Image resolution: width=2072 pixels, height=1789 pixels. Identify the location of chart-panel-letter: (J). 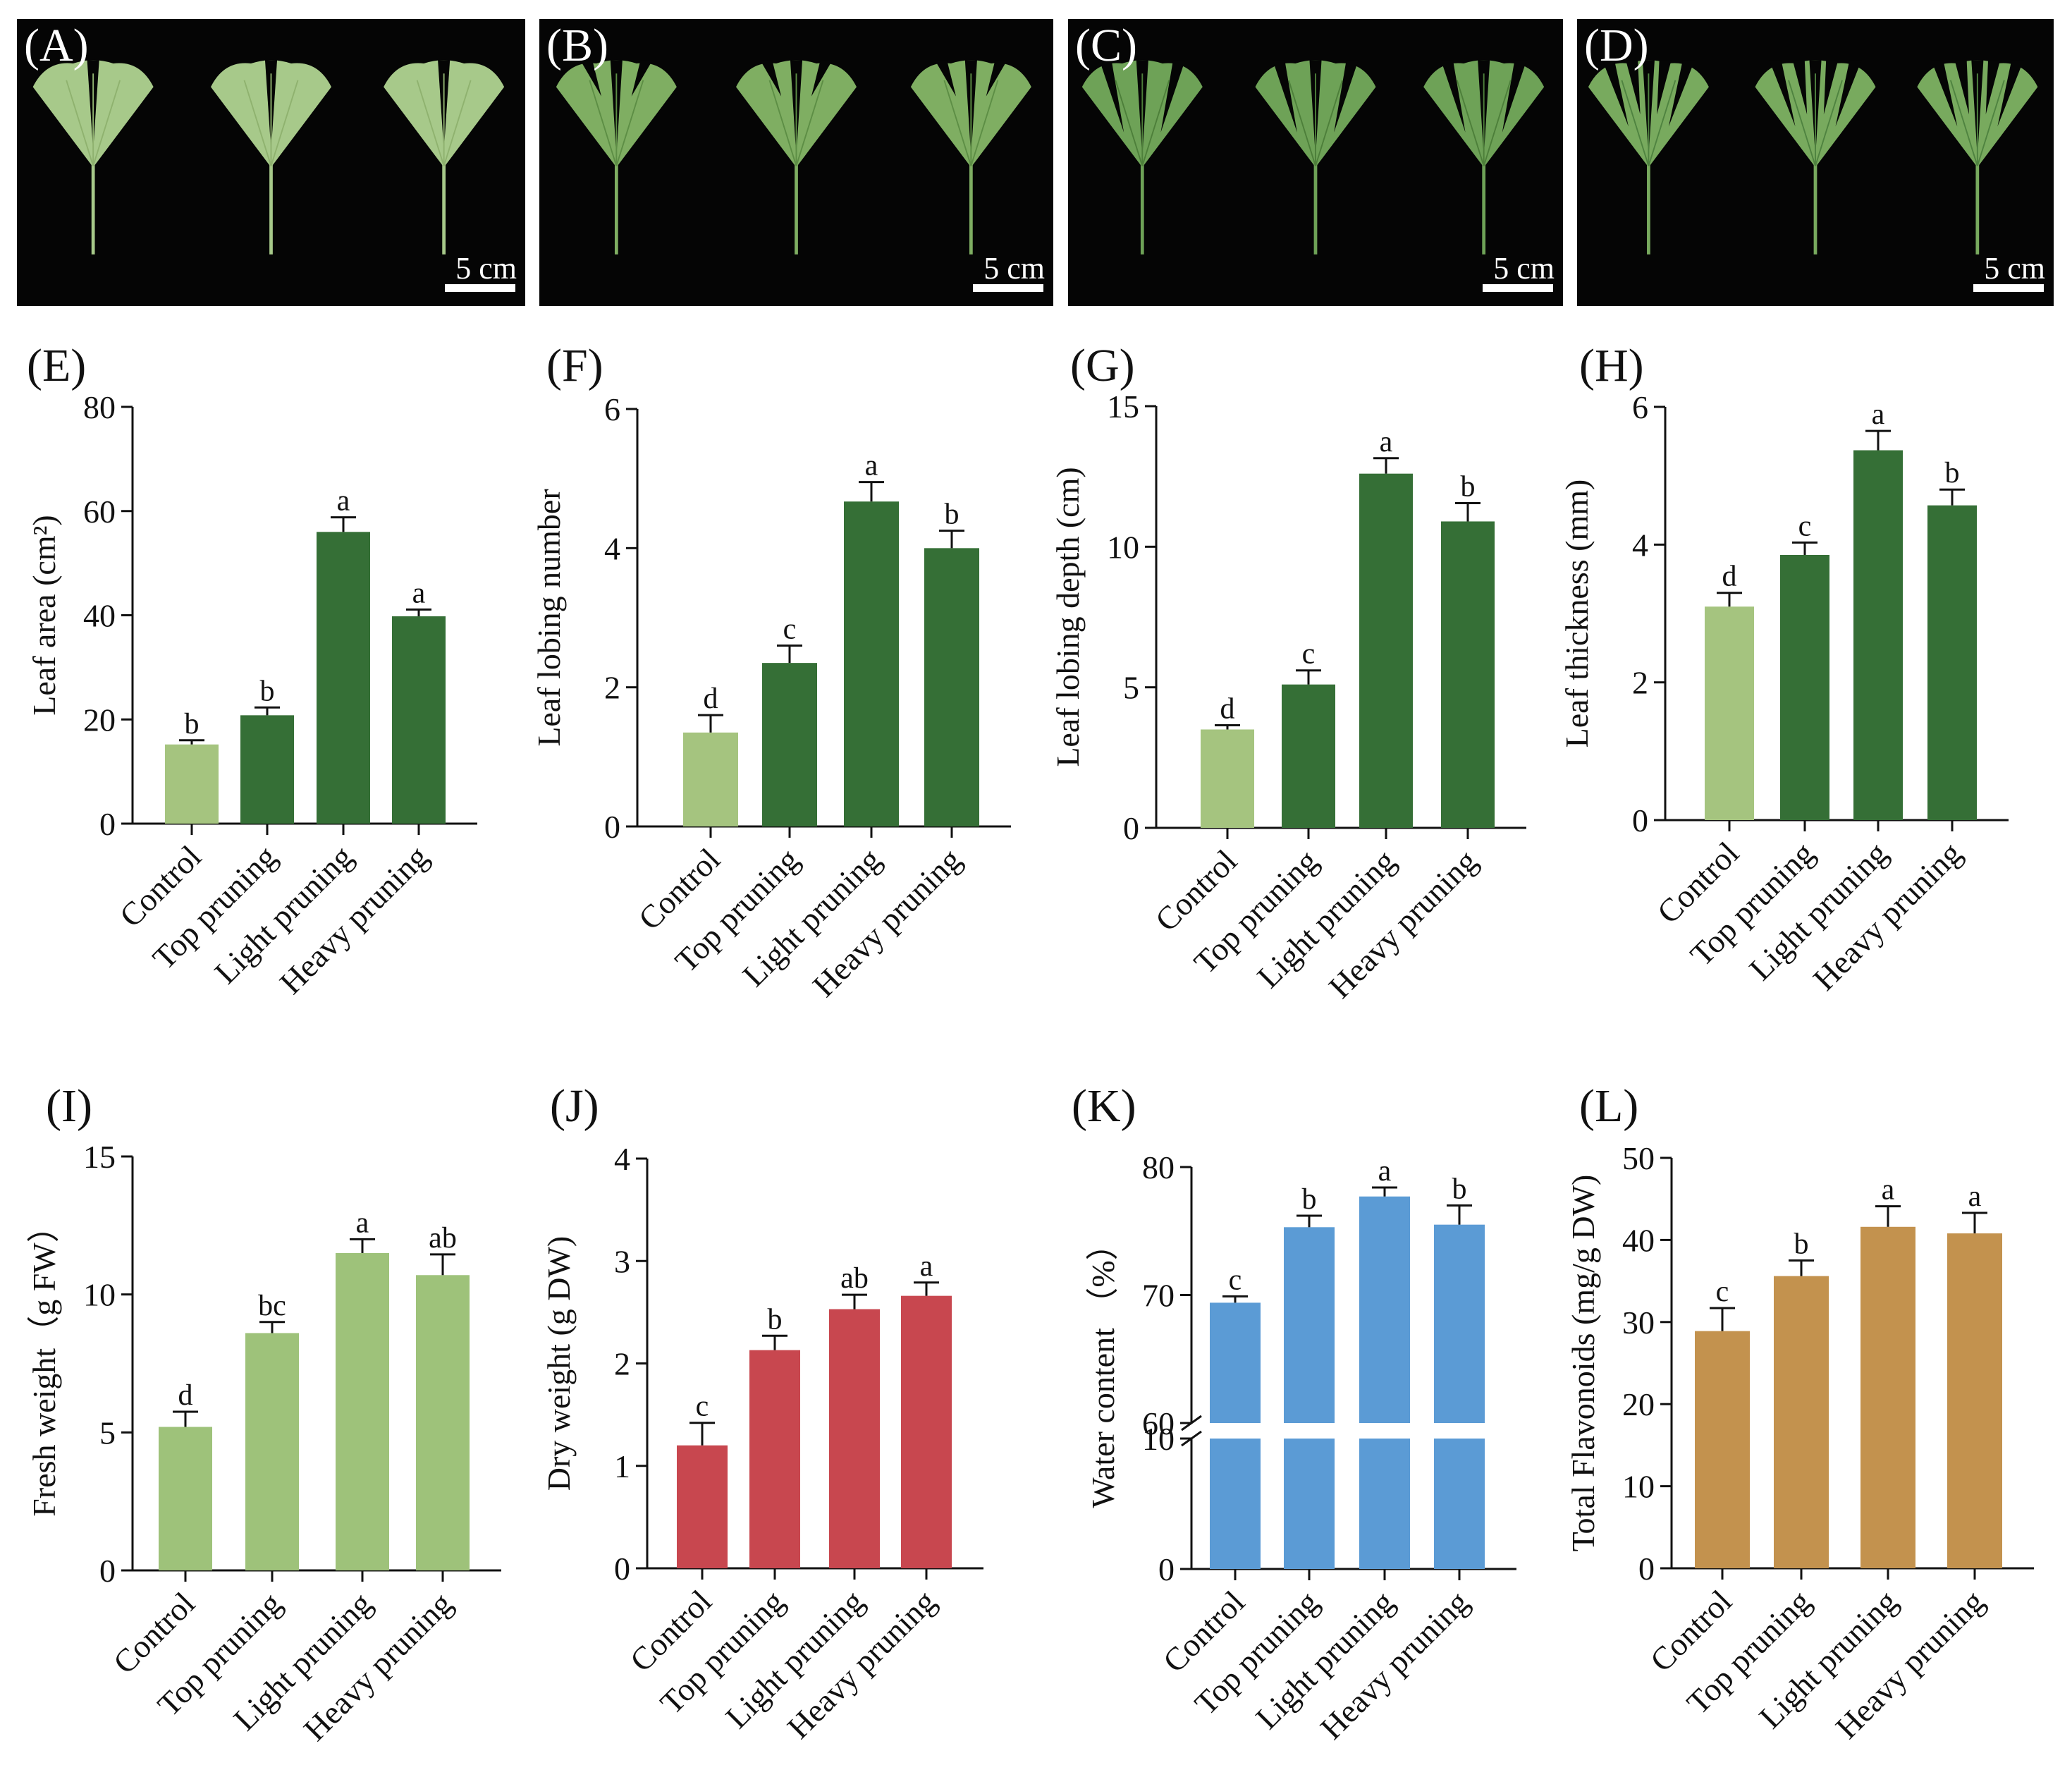
(574, 1106).